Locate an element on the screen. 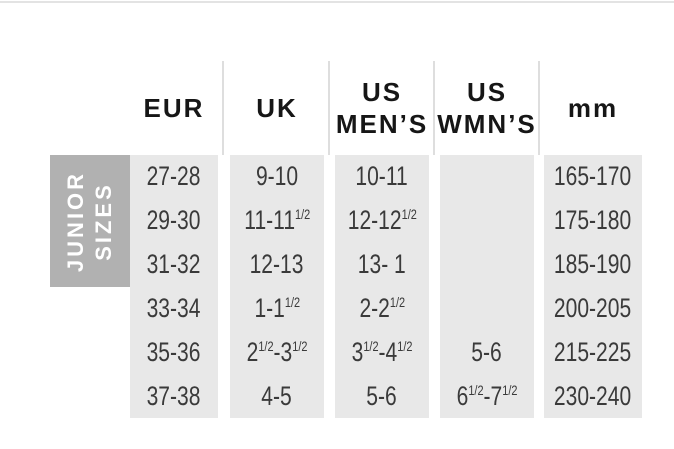 The image size is (674, 449). size-value: 29-30 is located at coordinates (174, 220).